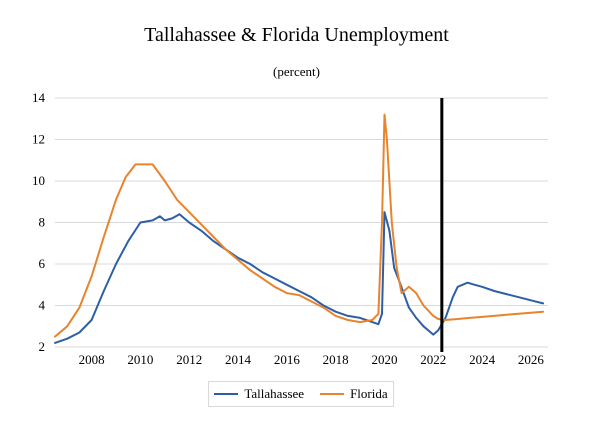 This screenshot has width=593, height=434. What do you see at coordinates (312, 359) in the screenshot?
I see `x-axis-ticks: 2008 2010 2012 2014 2016 2018 2020 2022 2024 2026` at bounding box center [312, 359].